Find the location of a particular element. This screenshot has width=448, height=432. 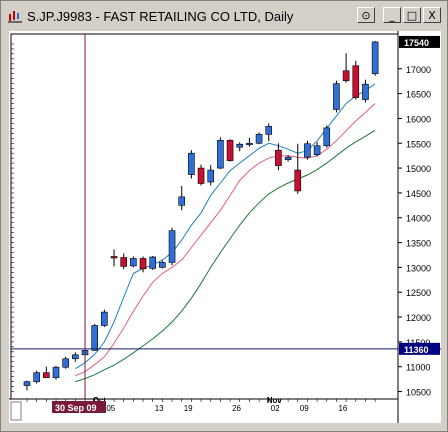

chart-app-icon is located at coordinates (15, 16).